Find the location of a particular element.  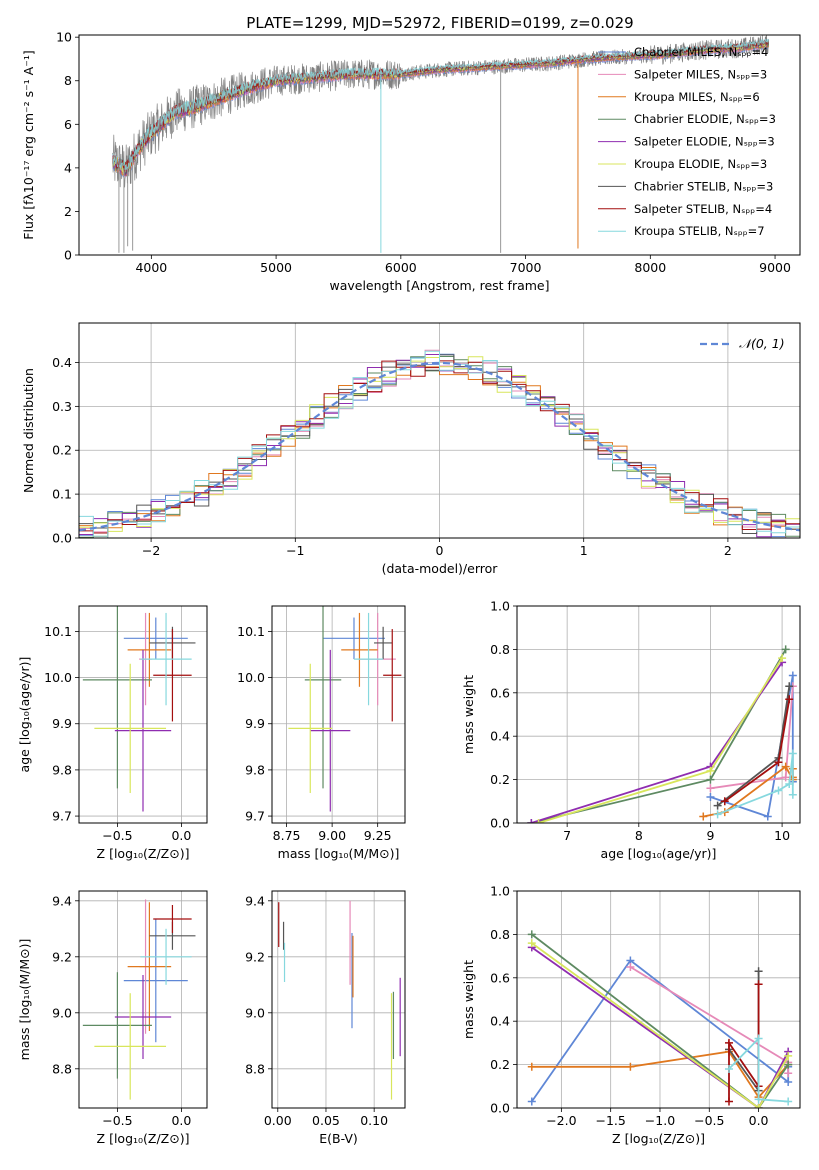

grid-lines is located at coordinates (338, 999).